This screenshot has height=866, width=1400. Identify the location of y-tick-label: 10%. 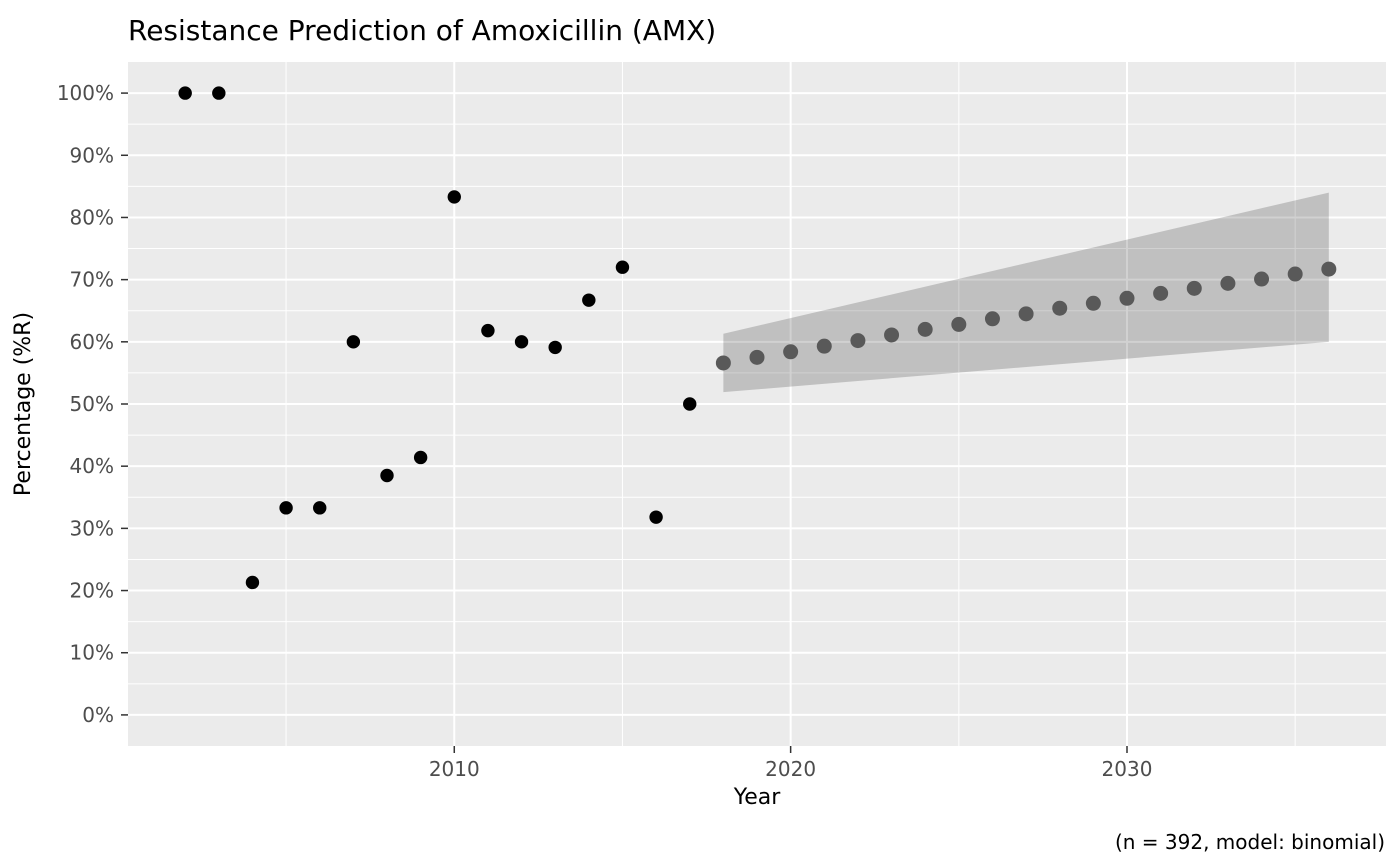
(92, 653).